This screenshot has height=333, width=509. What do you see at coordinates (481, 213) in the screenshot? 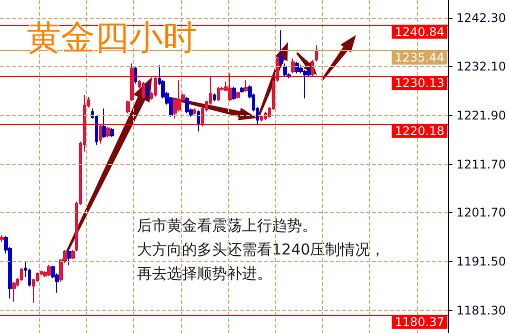
I see `y-tick-label: 1201.70` at bounding box center [481, 213].